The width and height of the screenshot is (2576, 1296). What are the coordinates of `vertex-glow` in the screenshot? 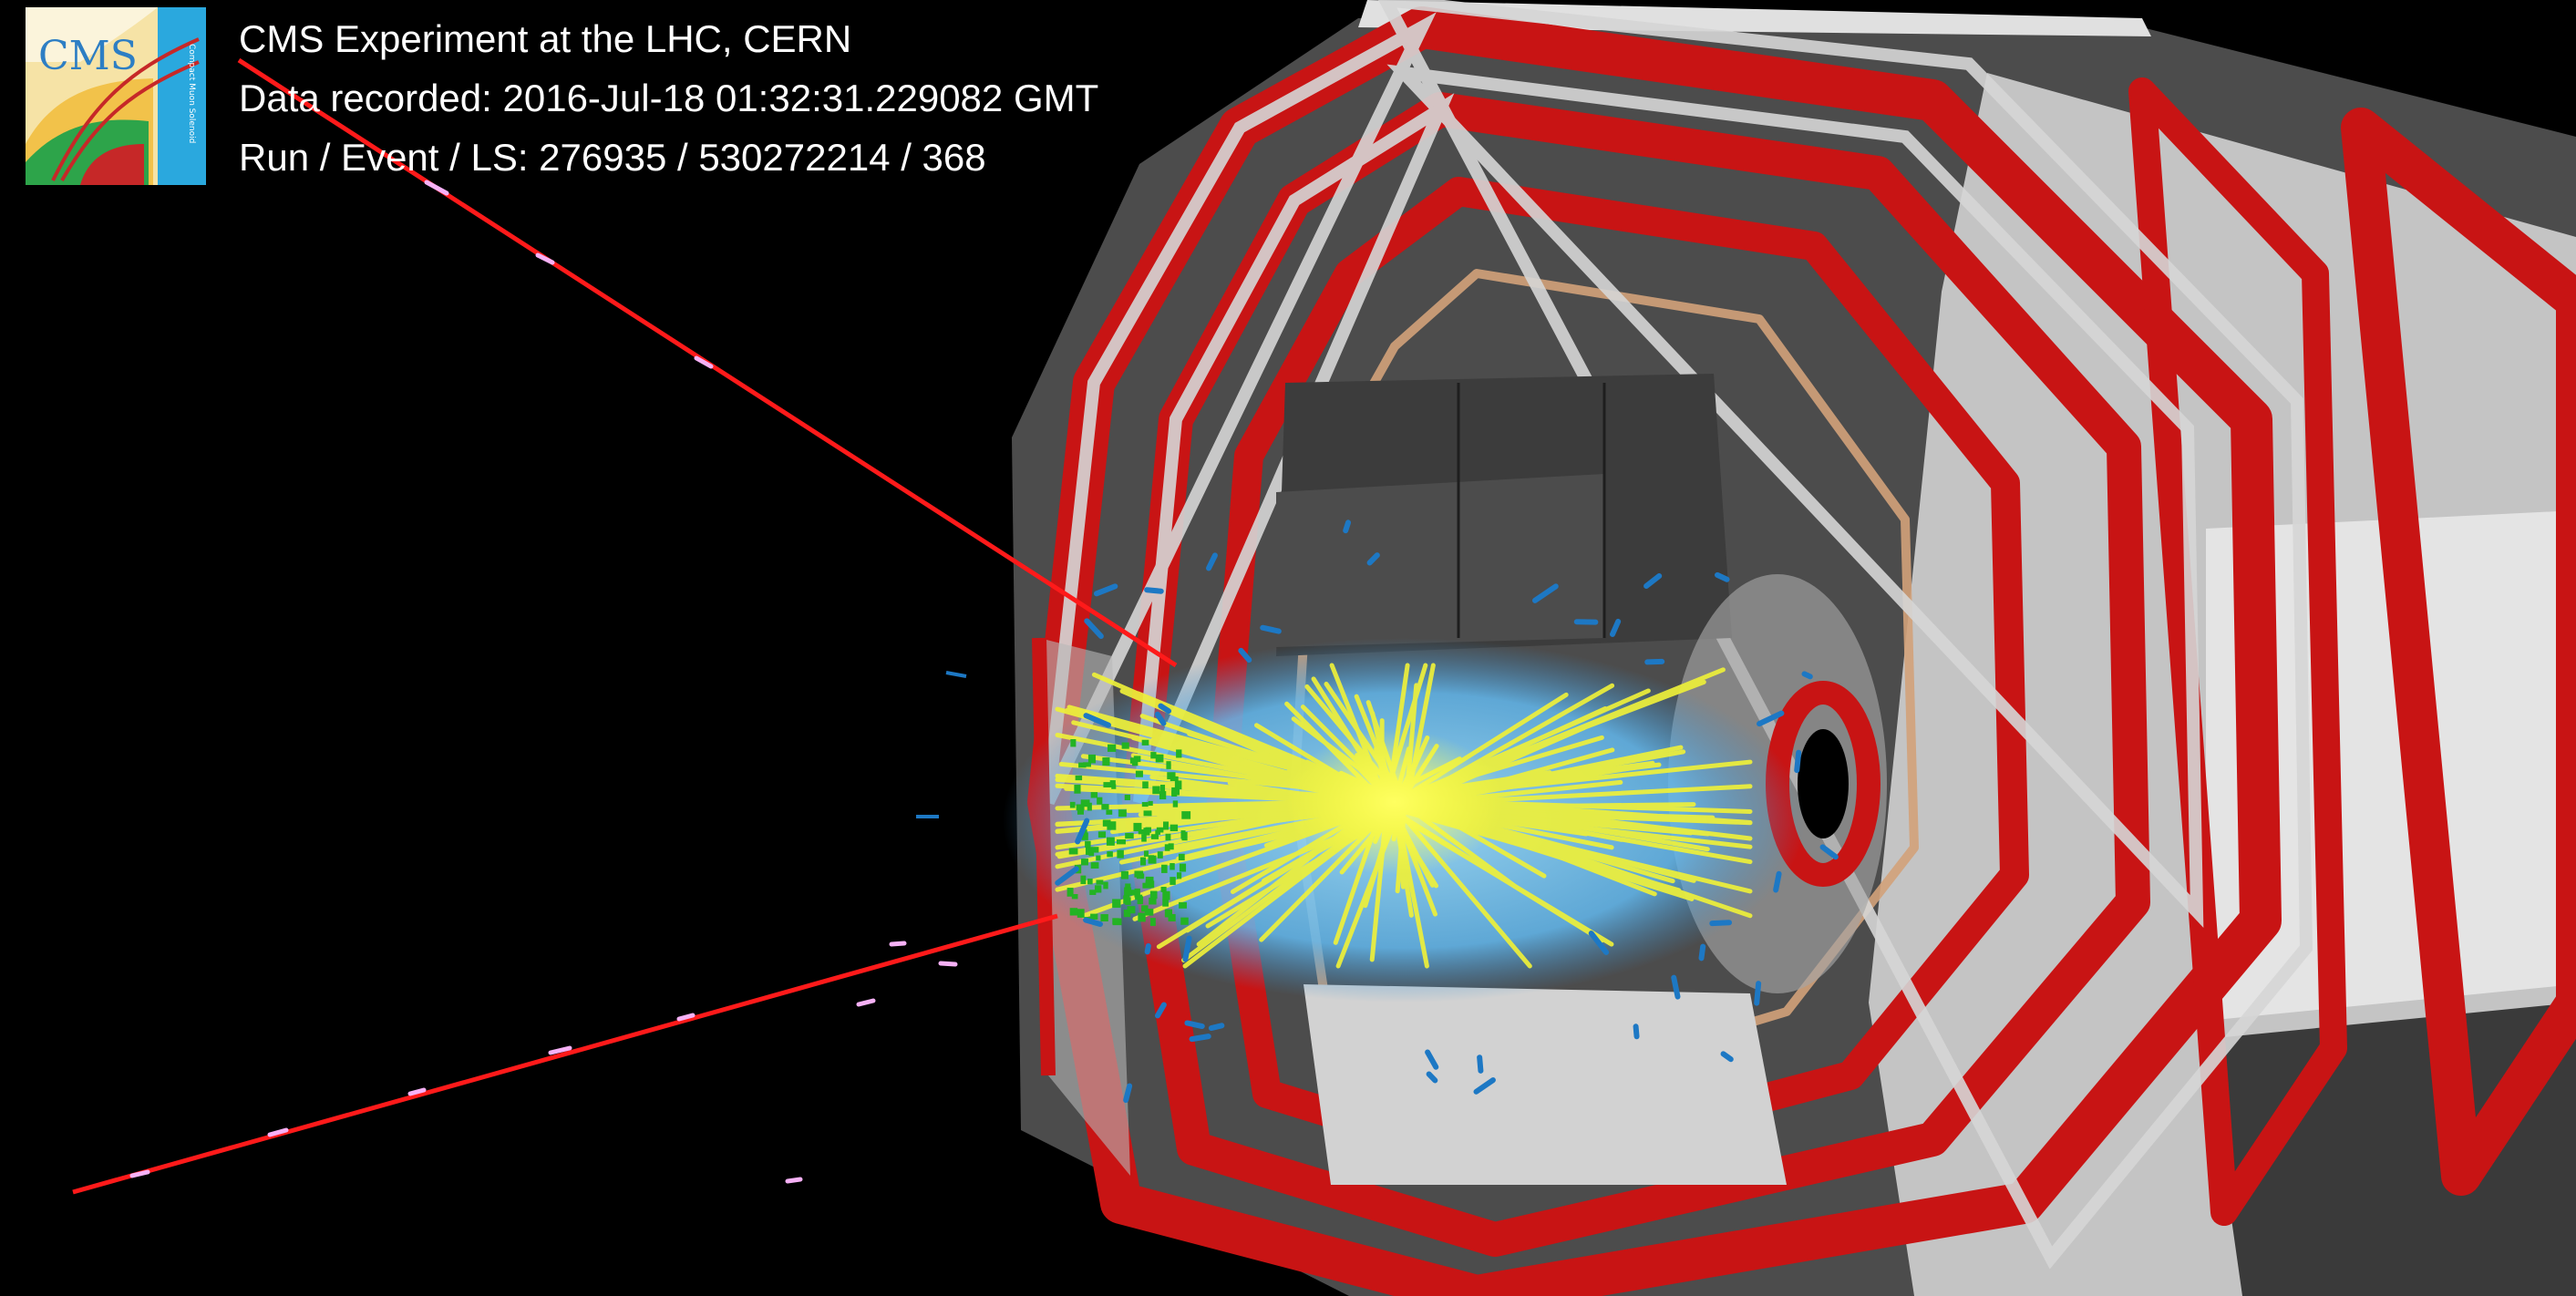 It's located at (1394, 802).